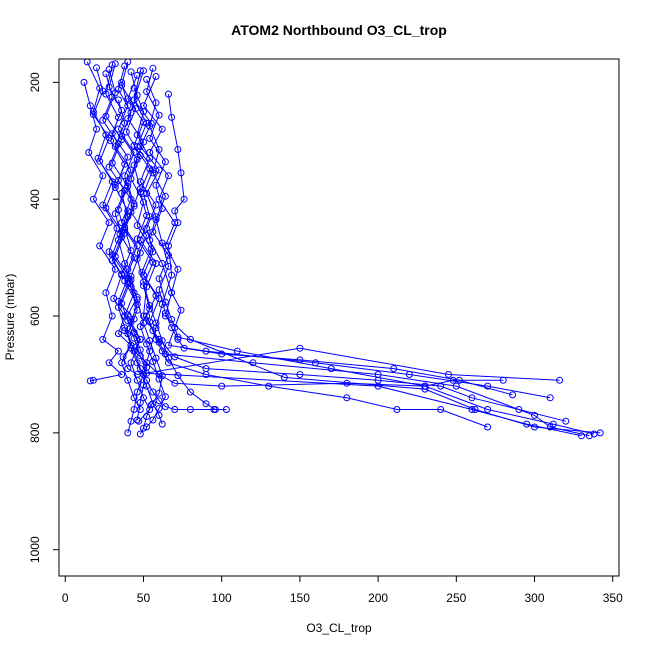  I want to click on y-tick-label: 1000, so click(35, 549).